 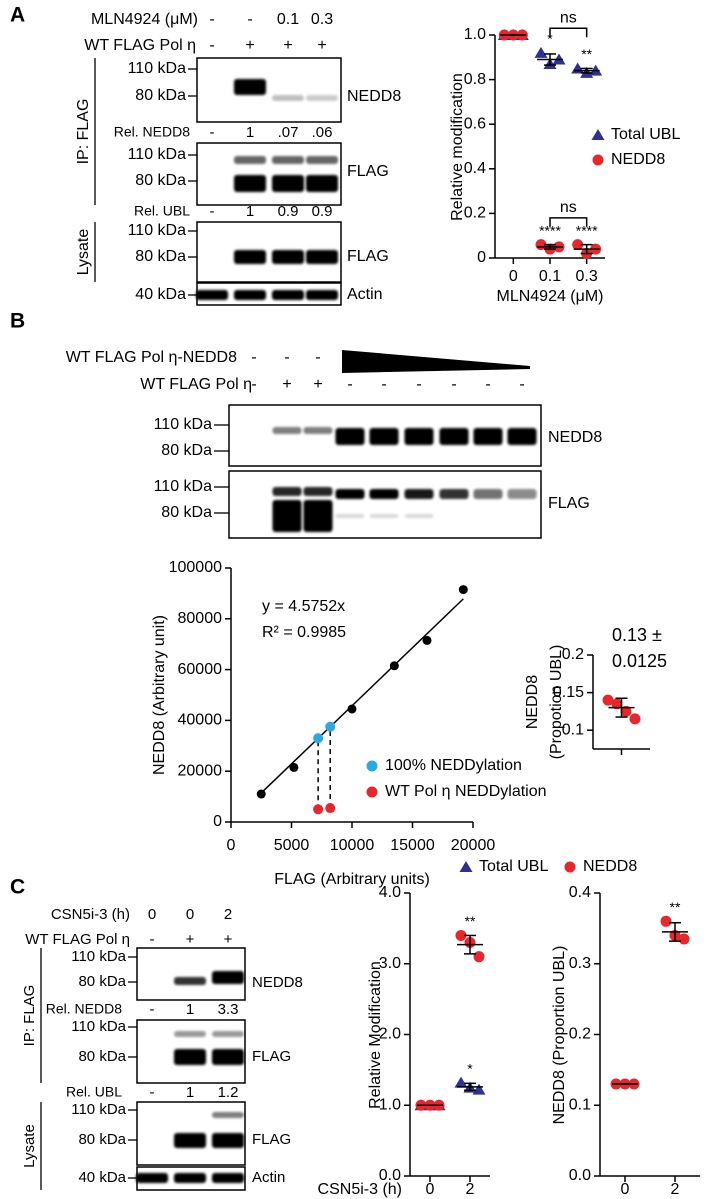 What do you see at coordinates (466, 866) in the screenshot?
I see `legend-marker` at bounding box center [466, 866].